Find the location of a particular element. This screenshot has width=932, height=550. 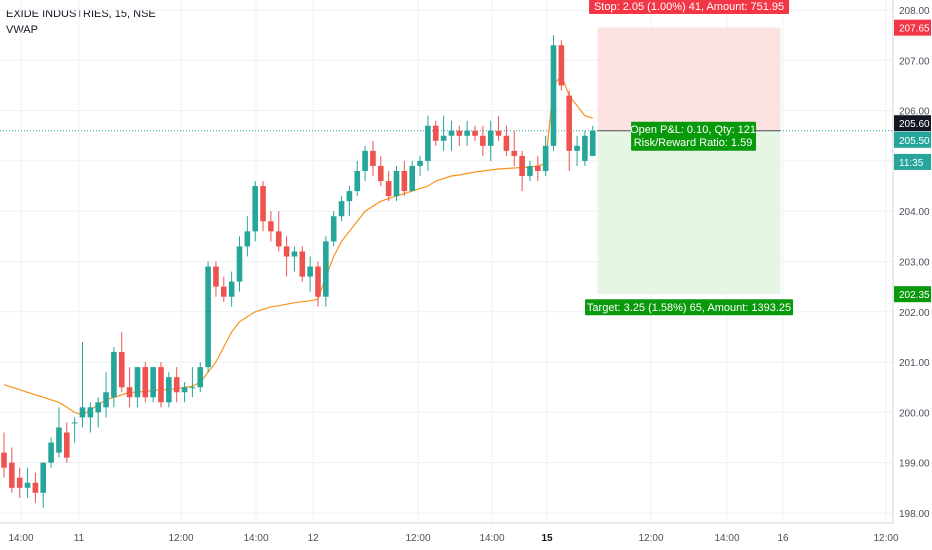

price-tick-label: 201.00 is located at coordinates (914, 363).